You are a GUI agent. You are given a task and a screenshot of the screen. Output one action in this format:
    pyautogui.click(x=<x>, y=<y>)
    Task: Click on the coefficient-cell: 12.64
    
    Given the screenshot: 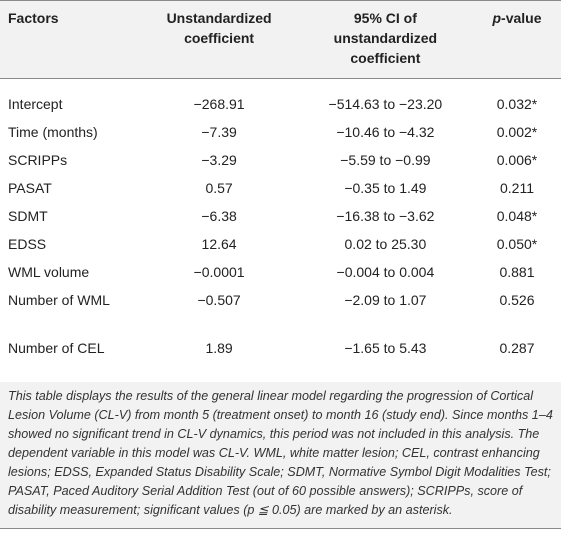 What is the action you would take?
    pyautogui.click(x=219, y=244)
    